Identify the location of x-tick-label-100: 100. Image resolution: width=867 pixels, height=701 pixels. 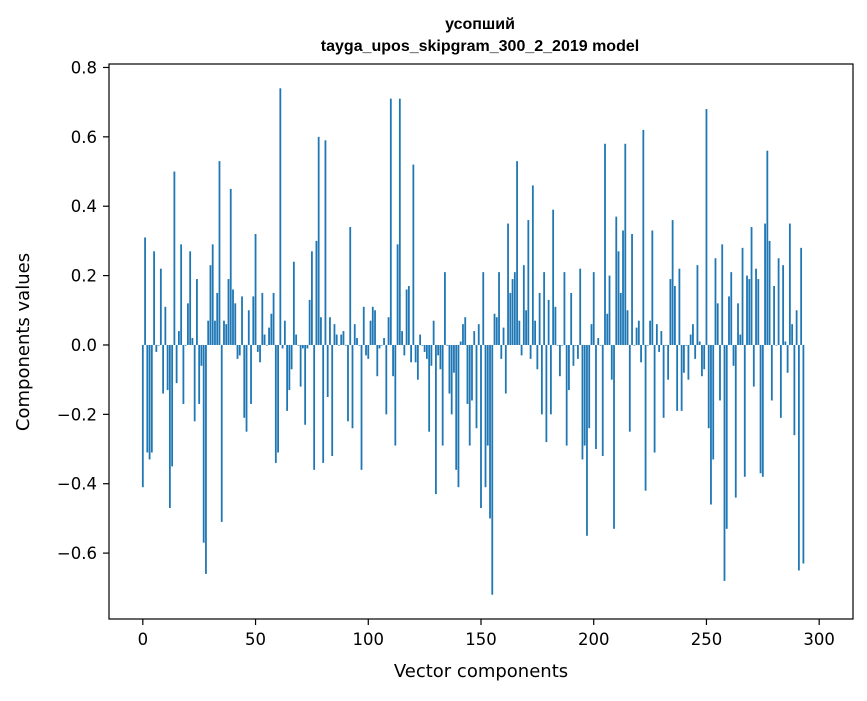
(369, 639).